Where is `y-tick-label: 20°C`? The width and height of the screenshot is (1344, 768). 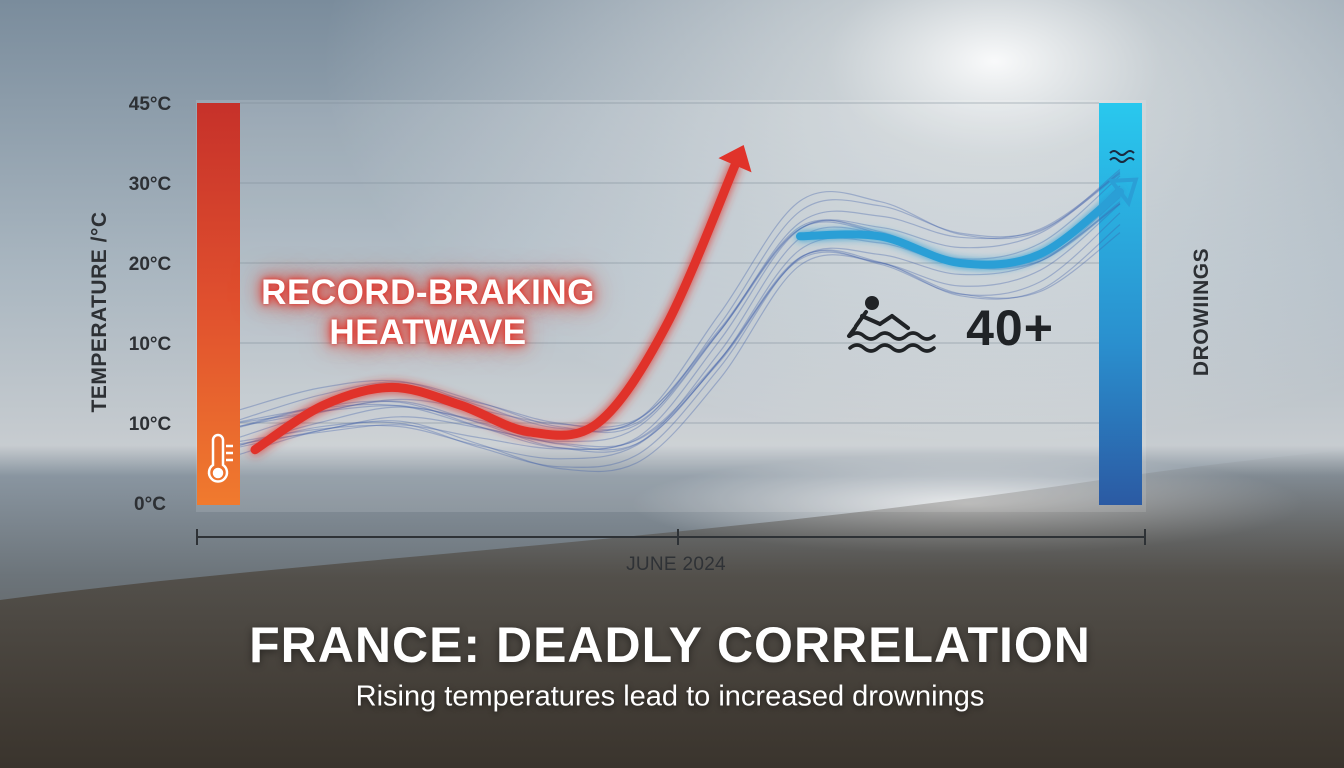
y-tick-label: 20°C is located at coordinates (150, 264).